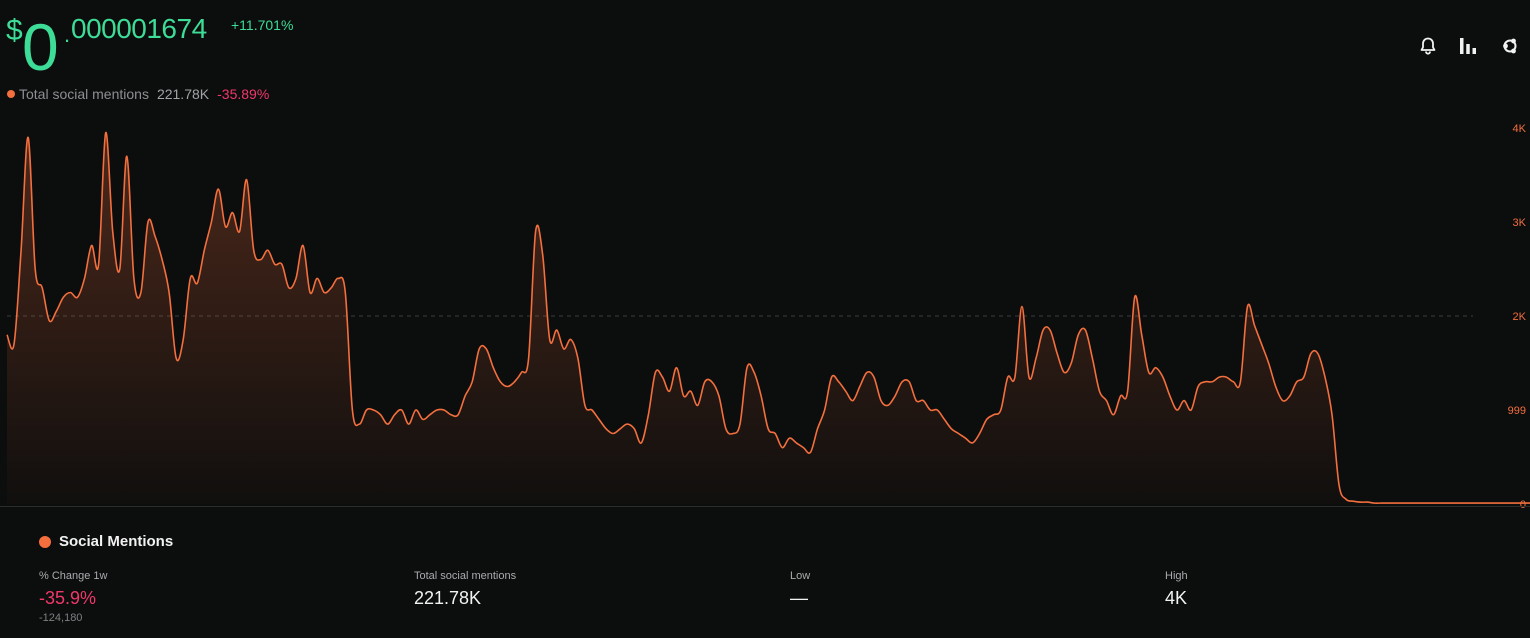 This screenshot has height=638, width=1530. I want to click on stat-label: Total social mentions, so click(465, 576).